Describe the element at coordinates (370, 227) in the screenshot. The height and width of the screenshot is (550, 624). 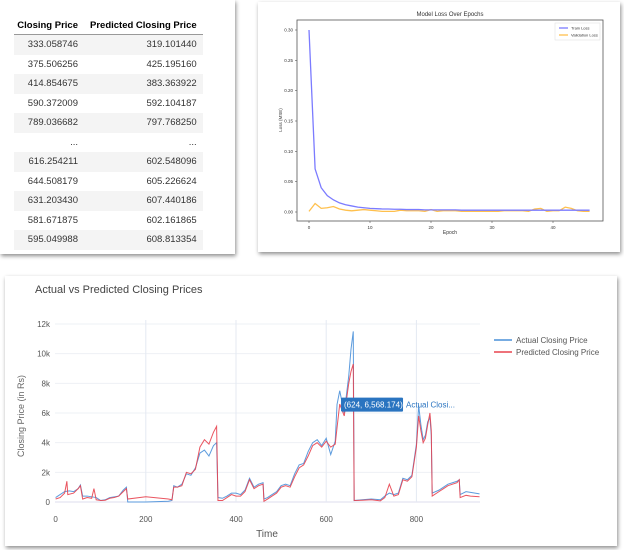
I see `loss-xtick-label: 10` at that location.